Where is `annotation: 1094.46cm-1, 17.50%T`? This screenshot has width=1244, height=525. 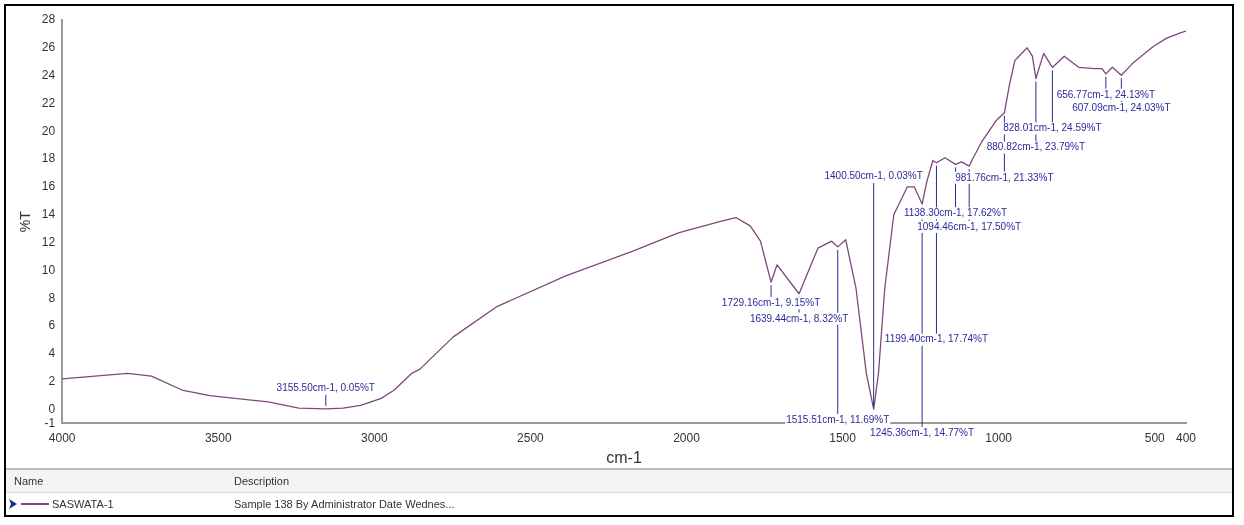 annotation: 1094.46cm-1, 17.50%T is located at coordinates (969, 226).